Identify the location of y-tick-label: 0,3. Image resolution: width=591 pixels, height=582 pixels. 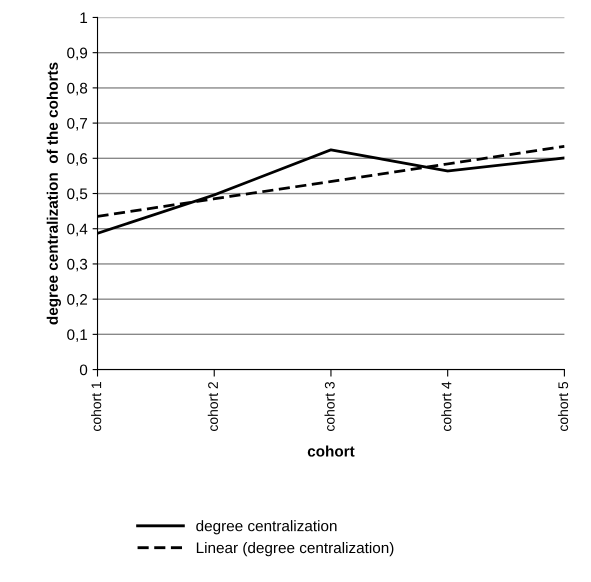
(77, 265).